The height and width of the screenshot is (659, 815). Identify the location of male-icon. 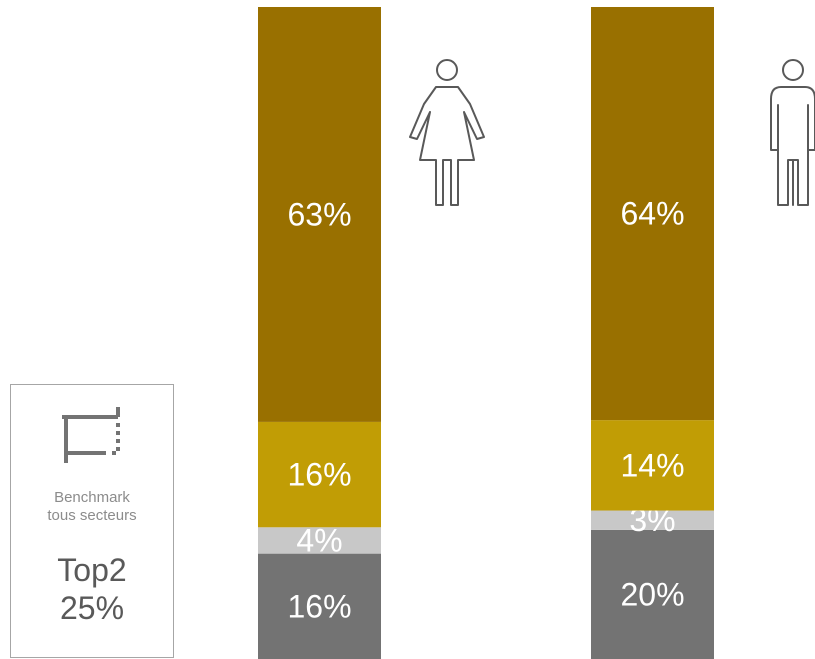
(792, 132).